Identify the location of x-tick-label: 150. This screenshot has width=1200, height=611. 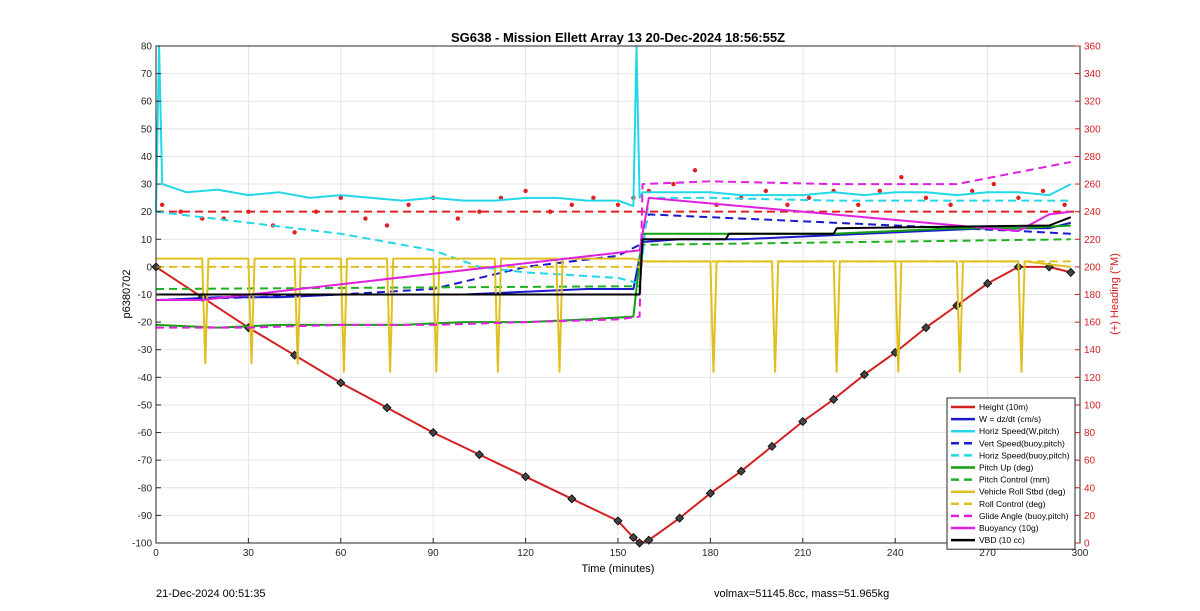
(618, 553).